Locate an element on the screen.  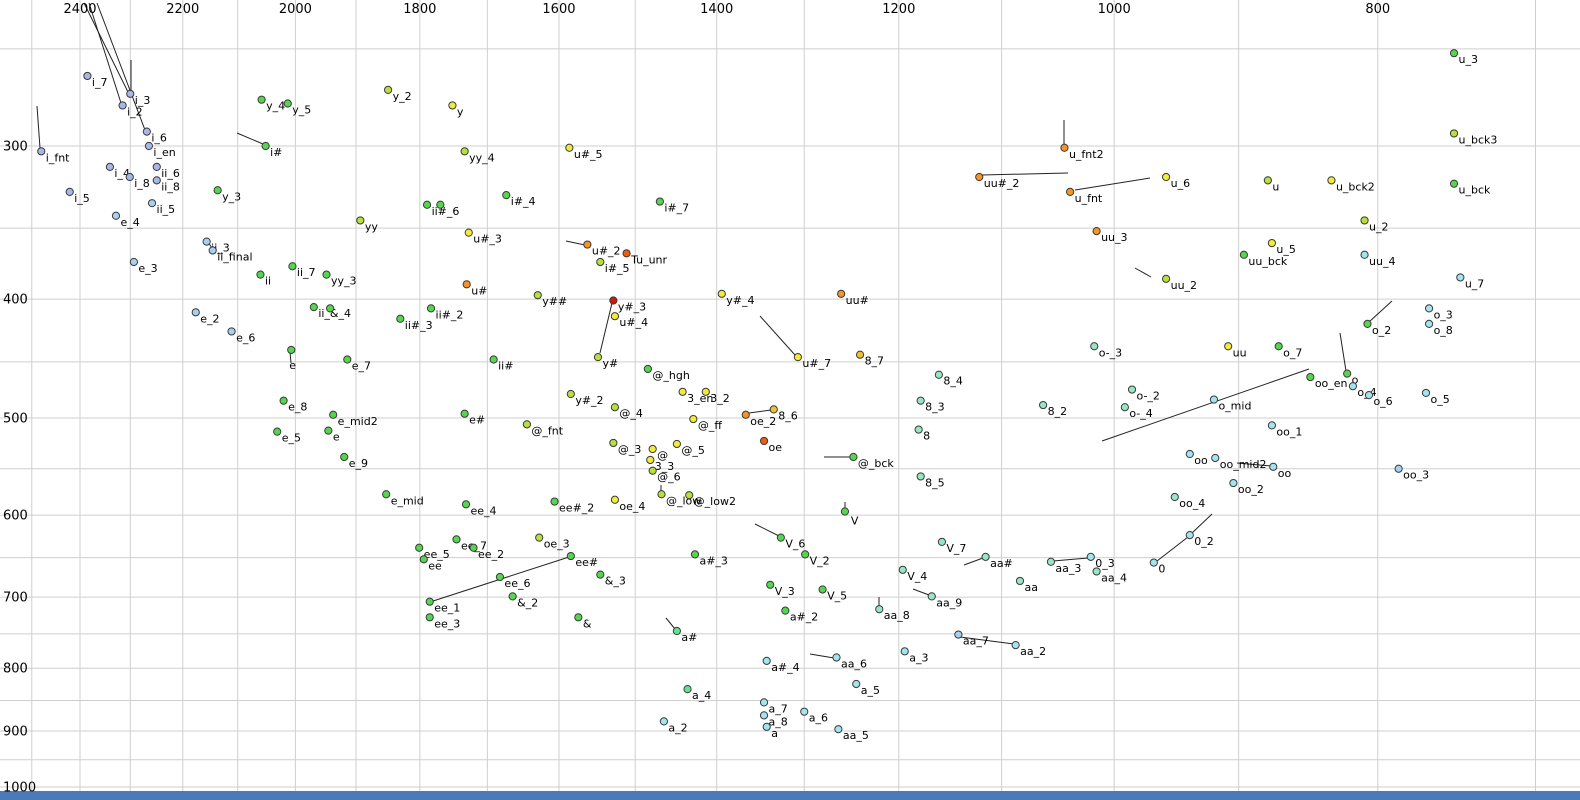
point-label: V_4 is located at coordinates (917, 576).